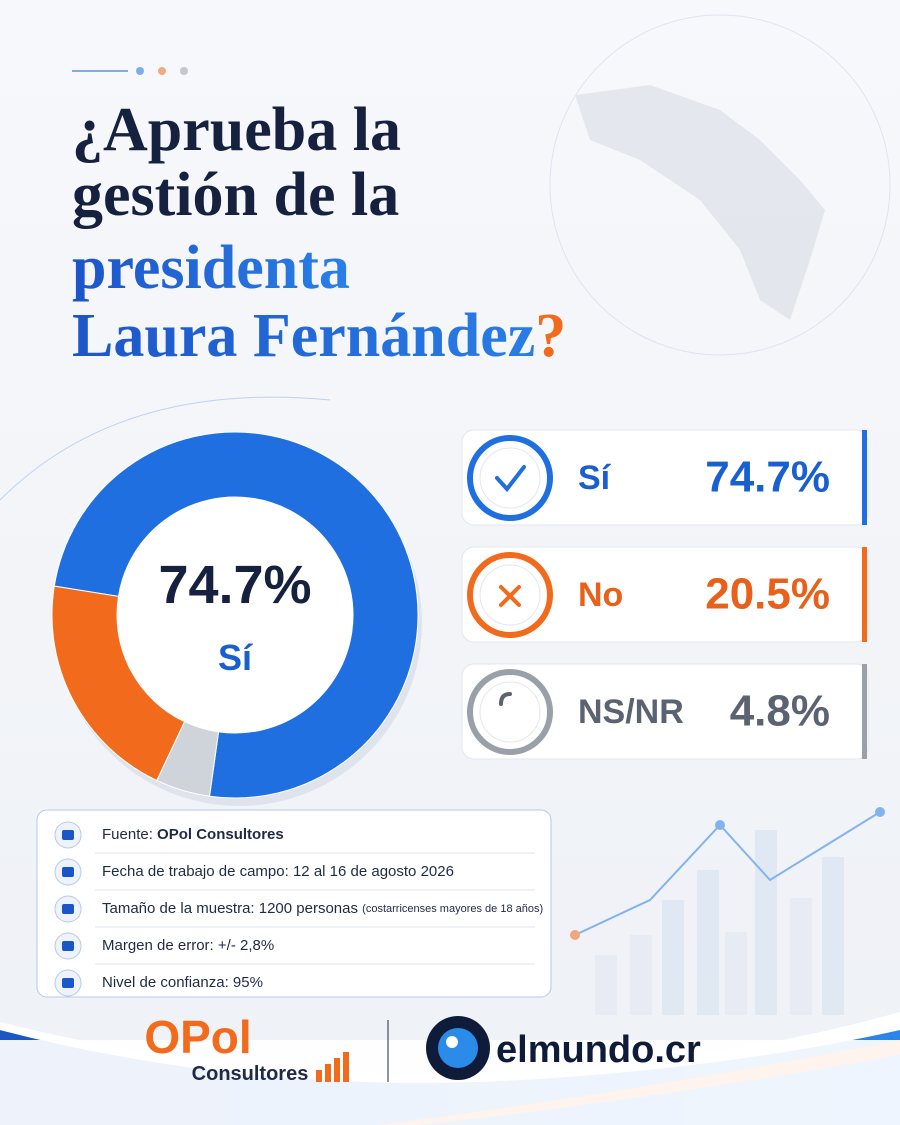  I want to click on info-row: Nivel de confianza: 95%, so click(182, 982).